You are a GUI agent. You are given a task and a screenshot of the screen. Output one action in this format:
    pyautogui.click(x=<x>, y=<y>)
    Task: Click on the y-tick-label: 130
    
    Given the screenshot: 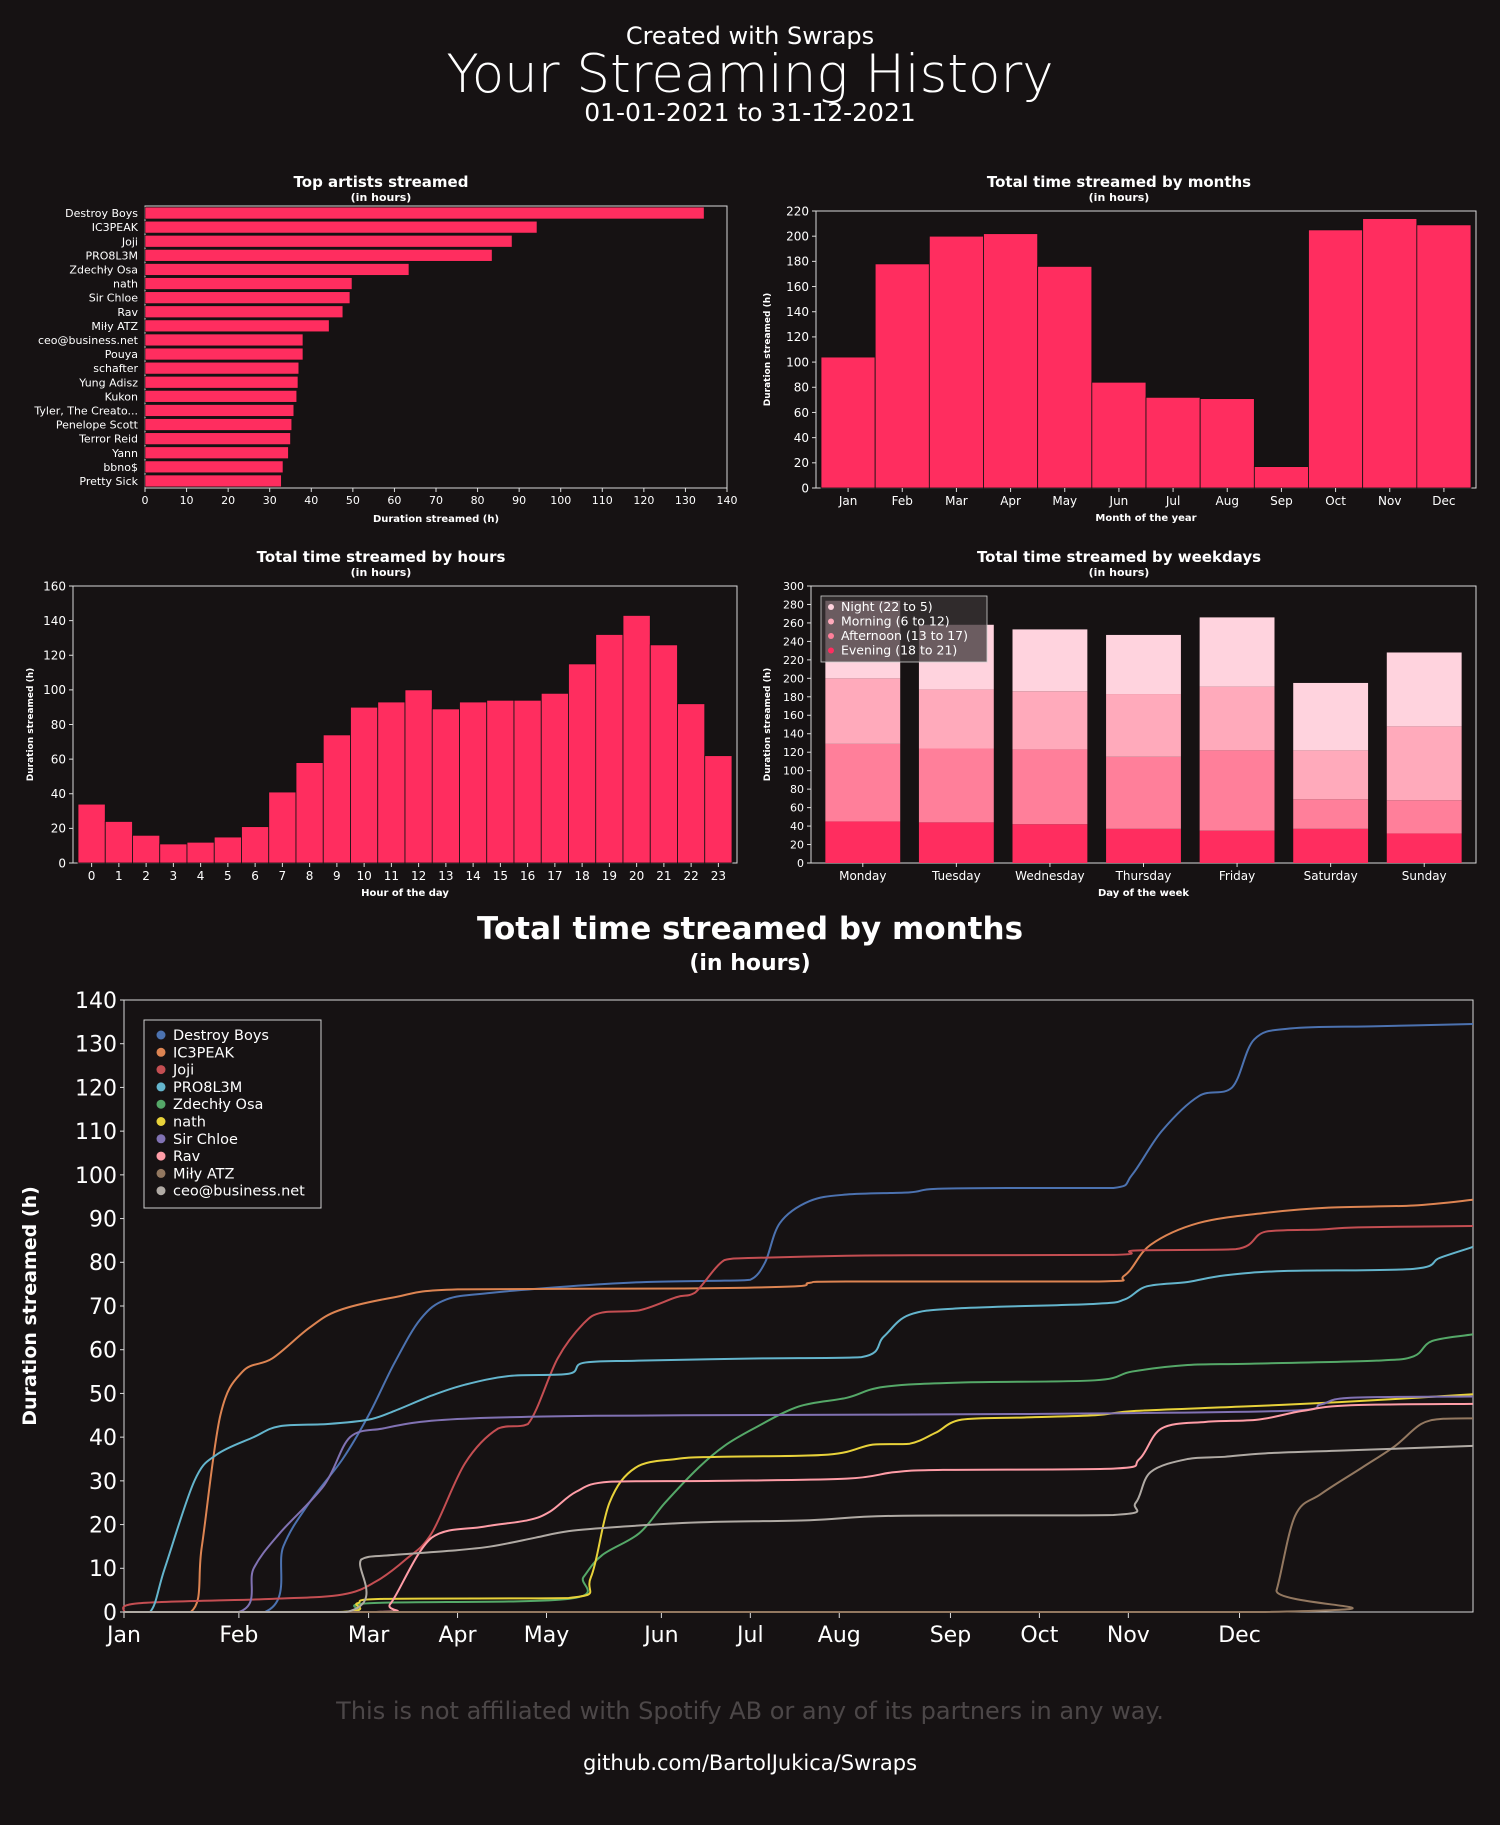 What is the action you would take?
    pyautogui.click(x=96, y=1045)
    